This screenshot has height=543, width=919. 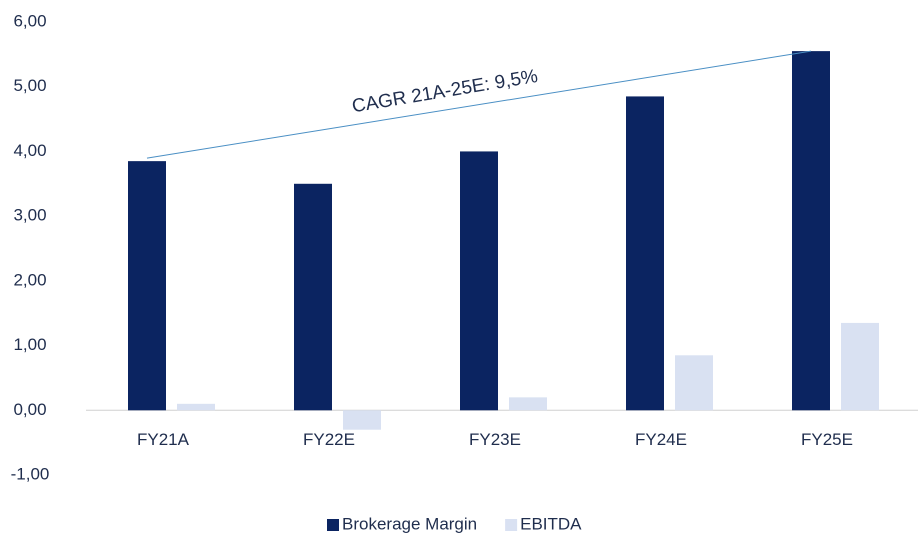 What do you see at coordinates (29, 20) in the screenshot?
I see `y-tick-label: 6,00` at bounding box center [29, 20].